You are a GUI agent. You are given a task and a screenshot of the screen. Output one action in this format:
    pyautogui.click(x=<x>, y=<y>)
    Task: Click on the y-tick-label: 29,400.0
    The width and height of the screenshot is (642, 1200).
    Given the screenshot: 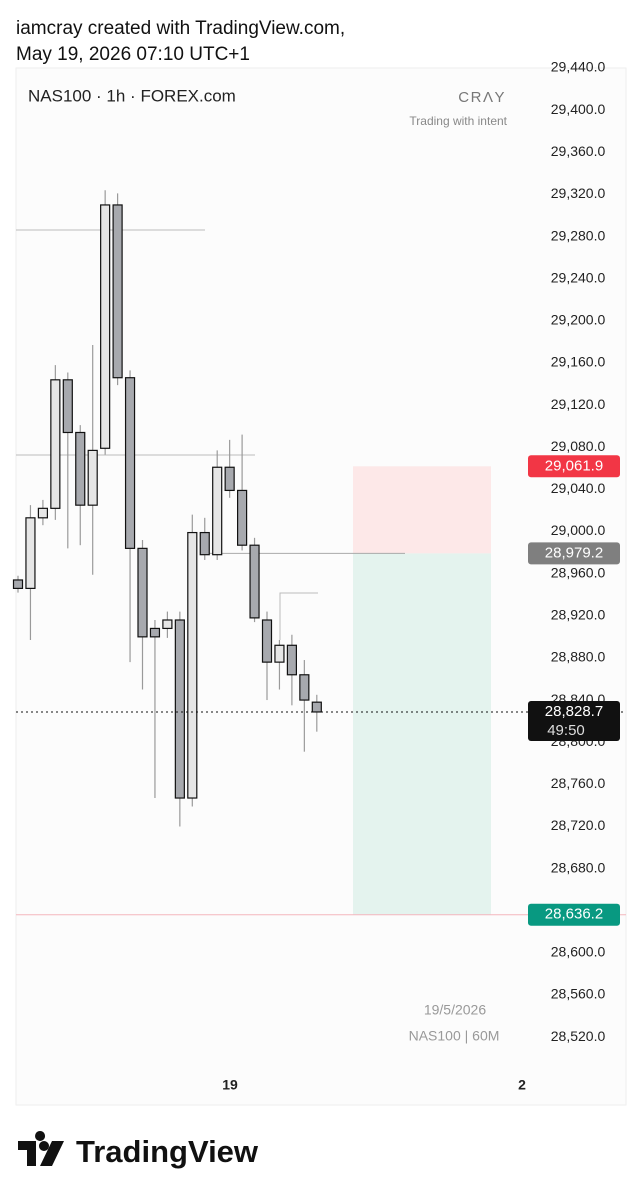 What is the action you would take?
    pyautogui.click(x=578, y=109)
    